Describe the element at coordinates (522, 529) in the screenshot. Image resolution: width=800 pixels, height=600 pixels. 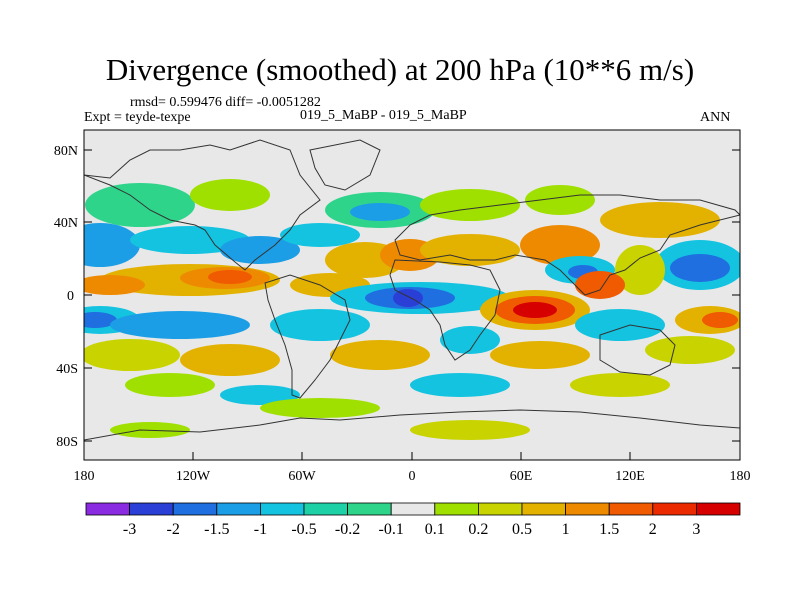
I see `colorbar-label: 0.5` at that location.